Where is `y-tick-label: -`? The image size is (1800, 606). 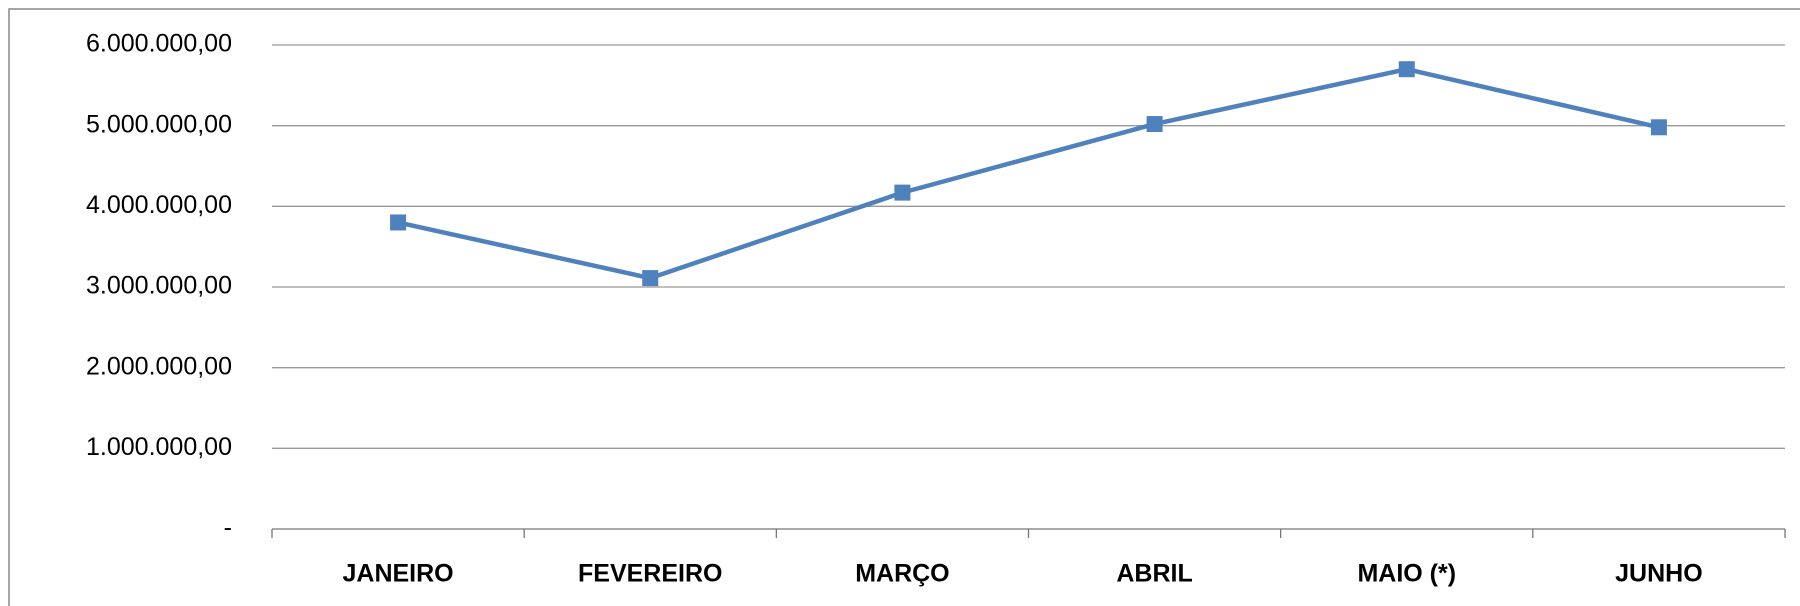 y-tick-label: - is located at coordinates (228, 528).